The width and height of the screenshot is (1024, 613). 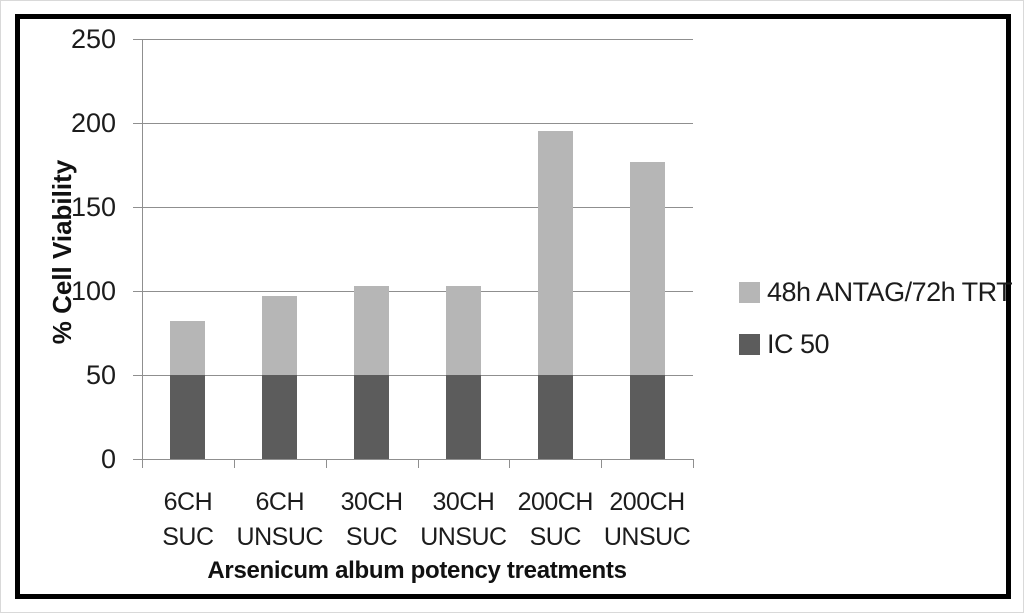 I want to click on x-category-label: 30CH UNSUC, so click(x=463, y=520).